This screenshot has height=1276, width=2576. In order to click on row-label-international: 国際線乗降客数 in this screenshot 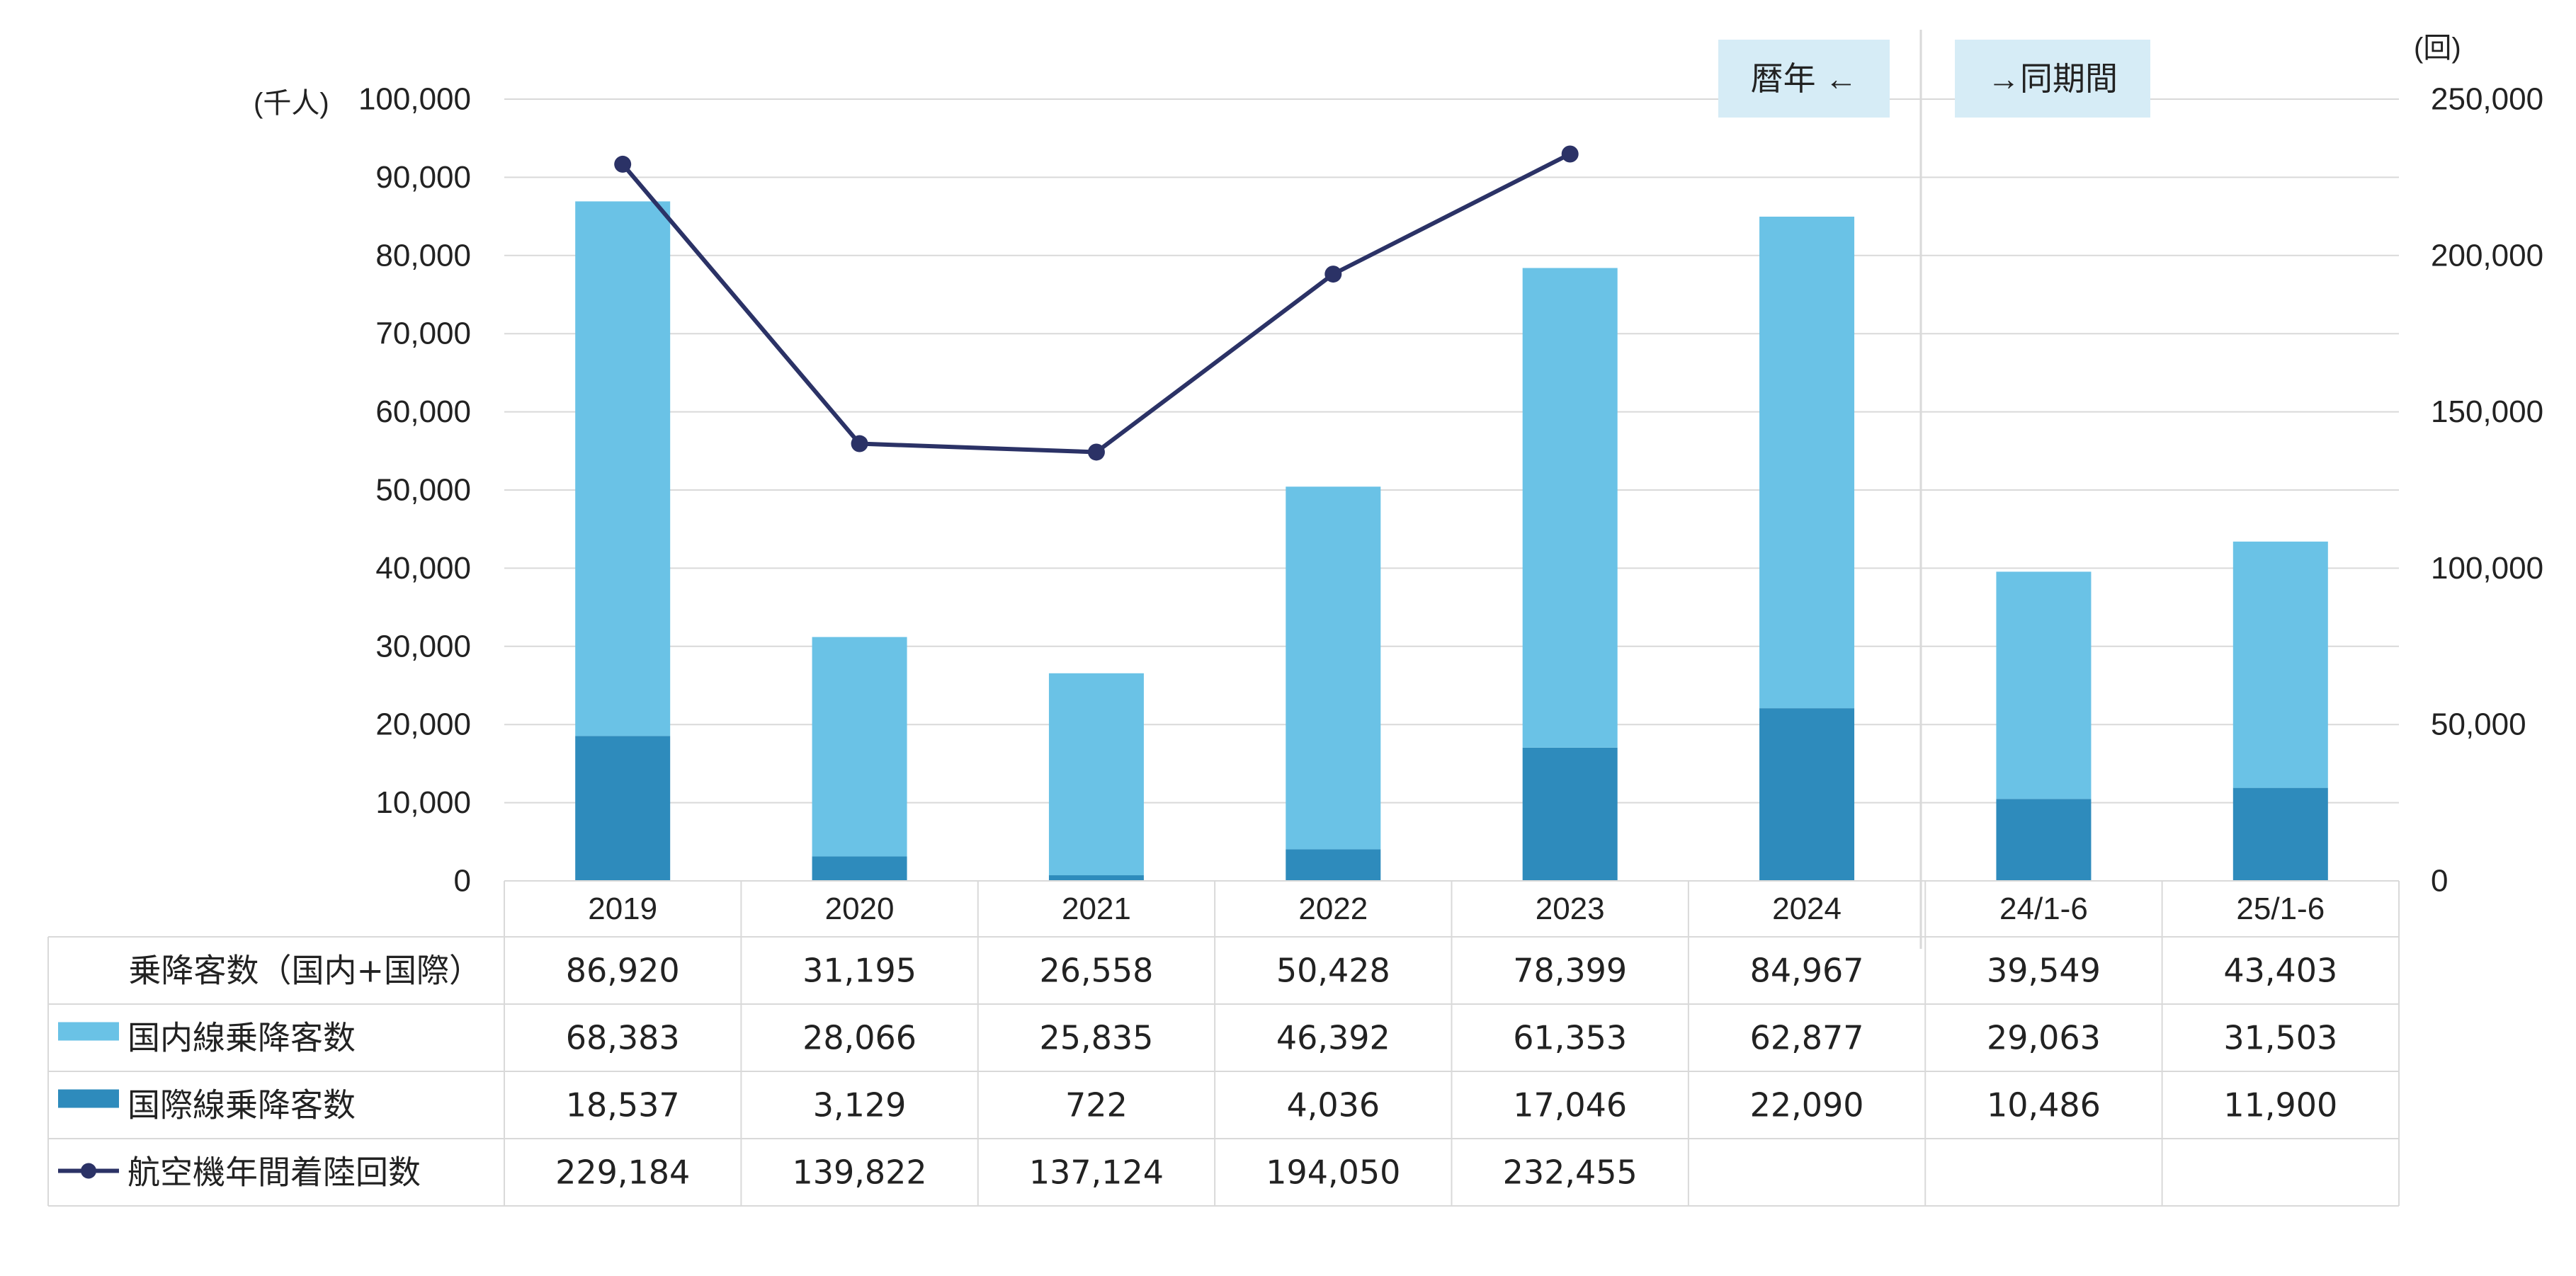, I will do `click(241, 1105)`.